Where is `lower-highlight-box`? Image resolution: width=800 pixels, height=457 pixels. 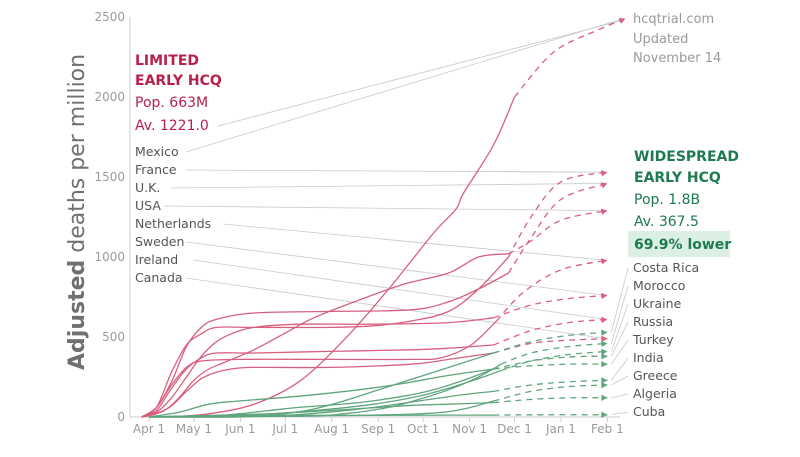
lower-highlight-box is located at coordinates (679, 244).